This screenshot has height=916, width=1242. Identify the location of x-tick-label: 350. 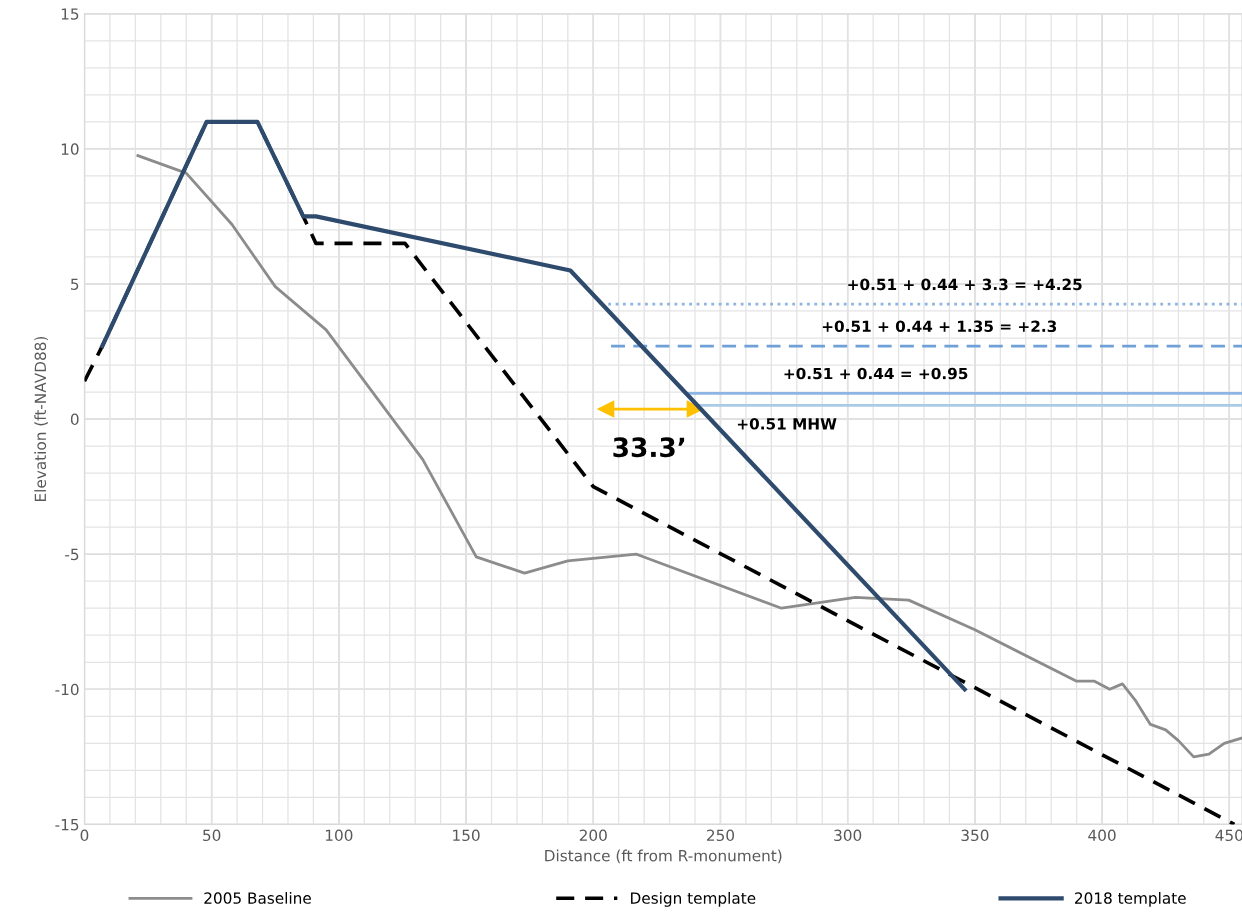
(975, 835).